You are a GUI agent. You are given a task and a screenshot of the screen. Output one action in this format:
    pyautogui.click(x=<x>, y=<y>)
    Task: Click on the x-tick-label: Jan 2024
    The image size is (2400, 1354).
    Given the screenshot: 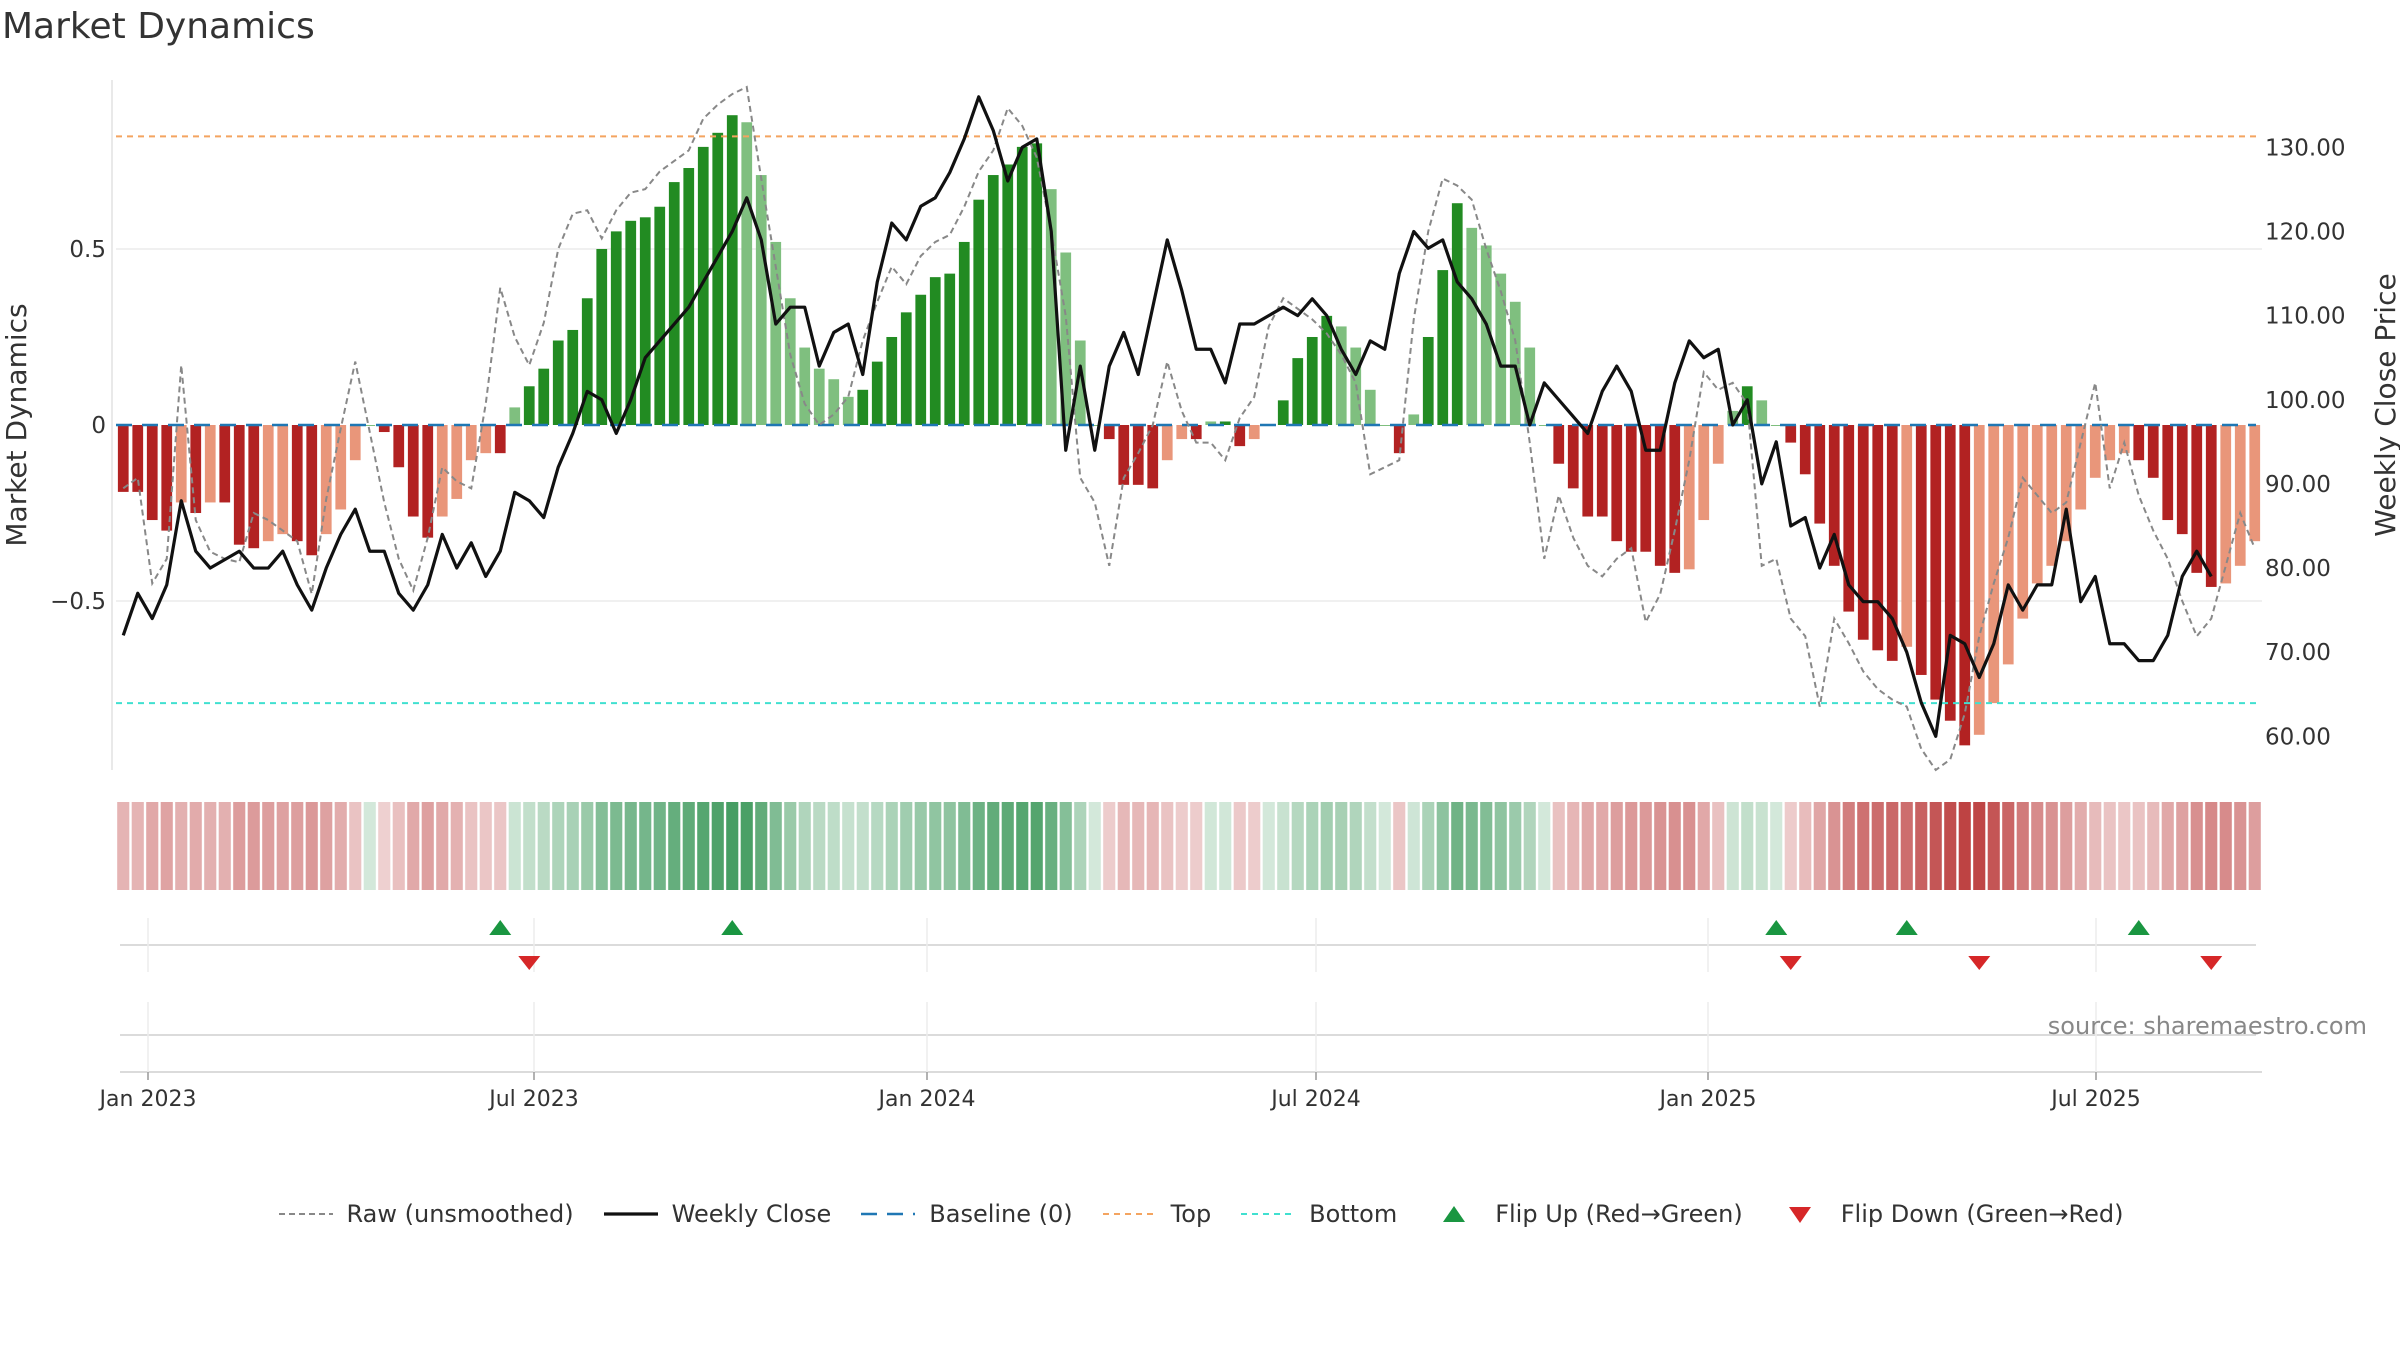 What is the action you would take?
    pyautogui.click(x=926, y=1099)
    